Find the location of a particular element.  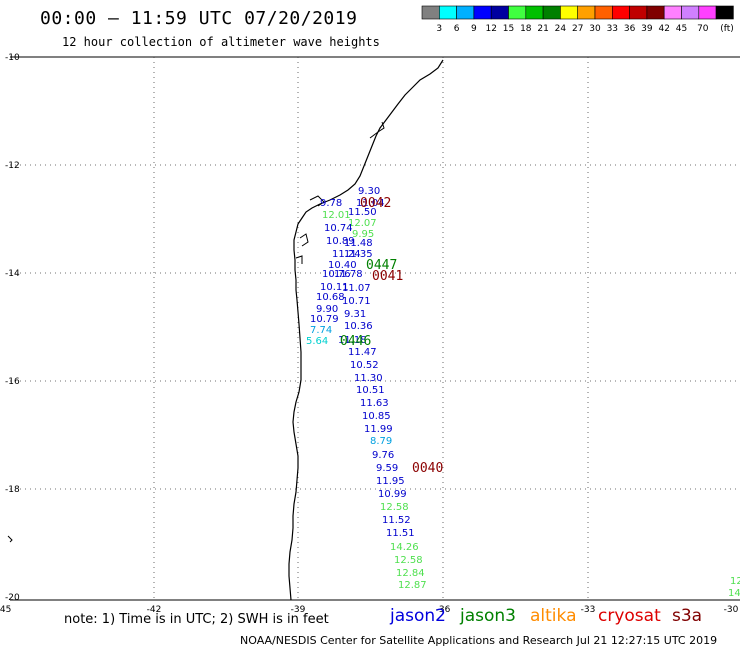

legend-tick-label: 70 is located at coordinates (703, 29).